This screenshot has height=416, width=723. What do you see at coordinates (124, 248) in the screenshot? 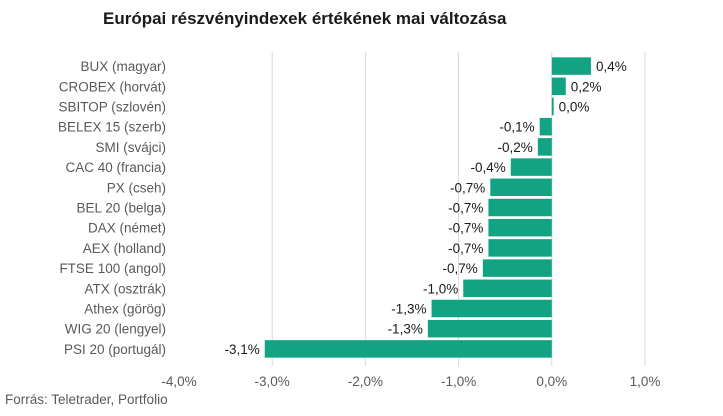
I see `category-label: AEX (holland)` at bounding box center [124, 248].